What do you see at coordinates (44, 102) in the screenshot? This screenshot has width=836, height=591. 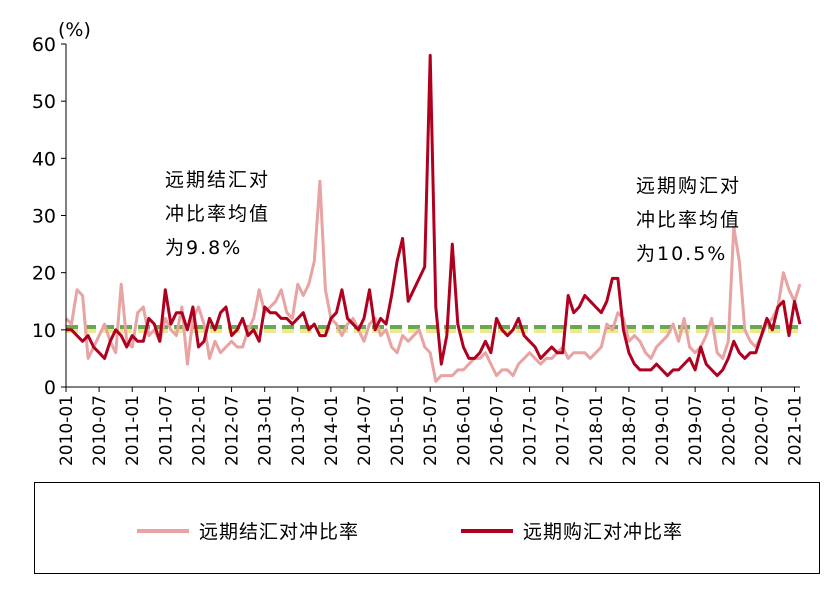 I see `y-tick-label: 50` at bounding box center [44, 102].